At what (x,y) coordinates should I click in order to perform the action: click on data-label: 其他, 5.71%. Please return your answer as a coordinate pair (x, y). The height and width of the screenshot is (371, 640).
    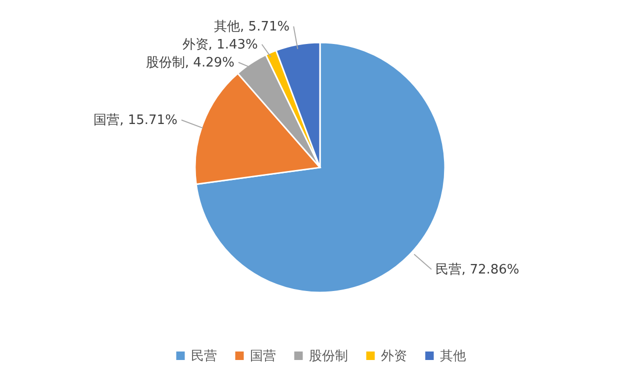
    Looking at the image, I should click on (252, 26).